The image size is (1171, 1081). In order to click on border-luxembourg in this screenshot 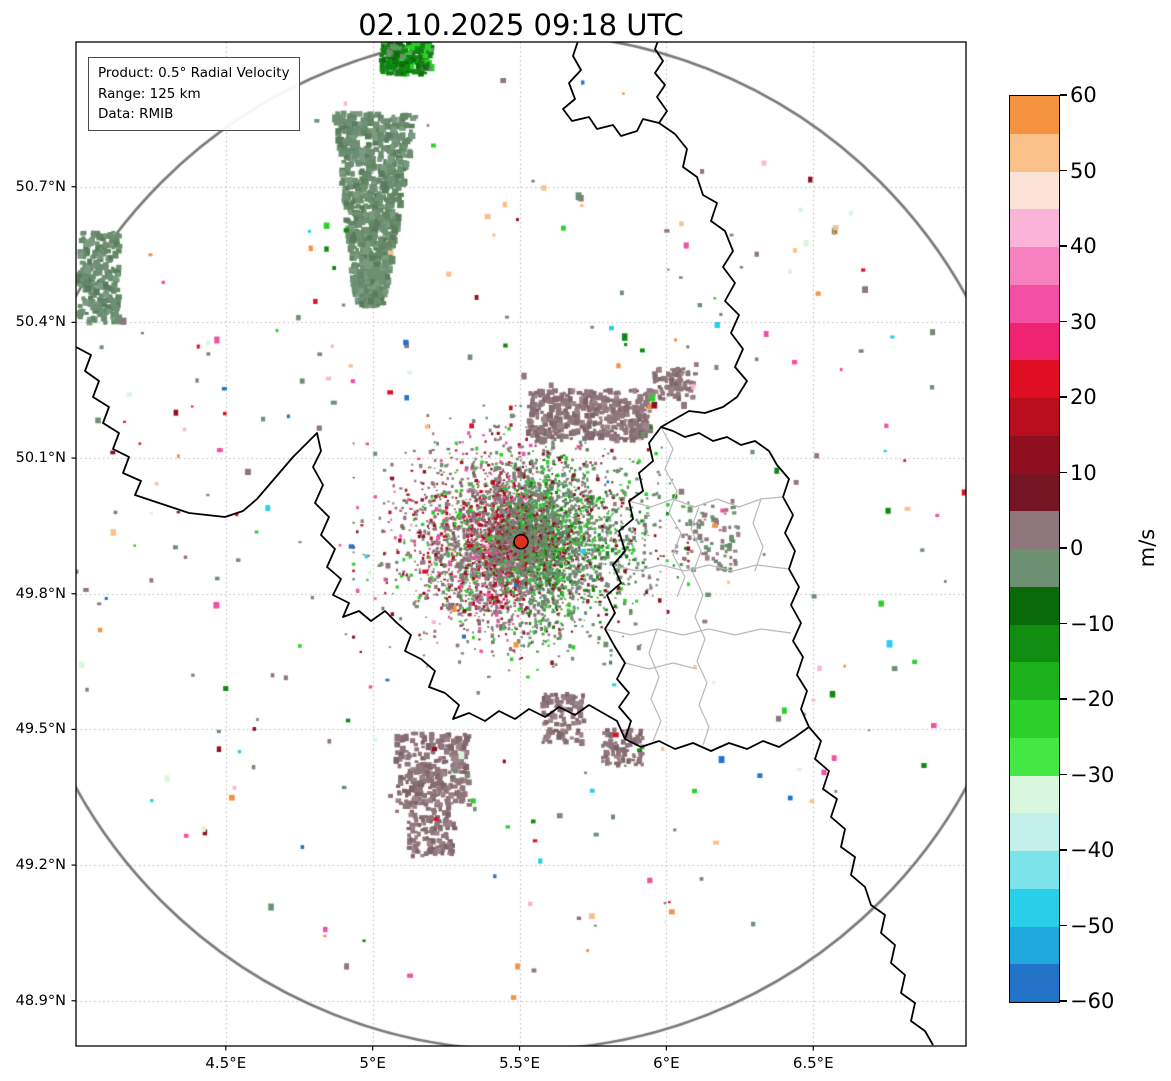, I will do `click(707, 589)`.